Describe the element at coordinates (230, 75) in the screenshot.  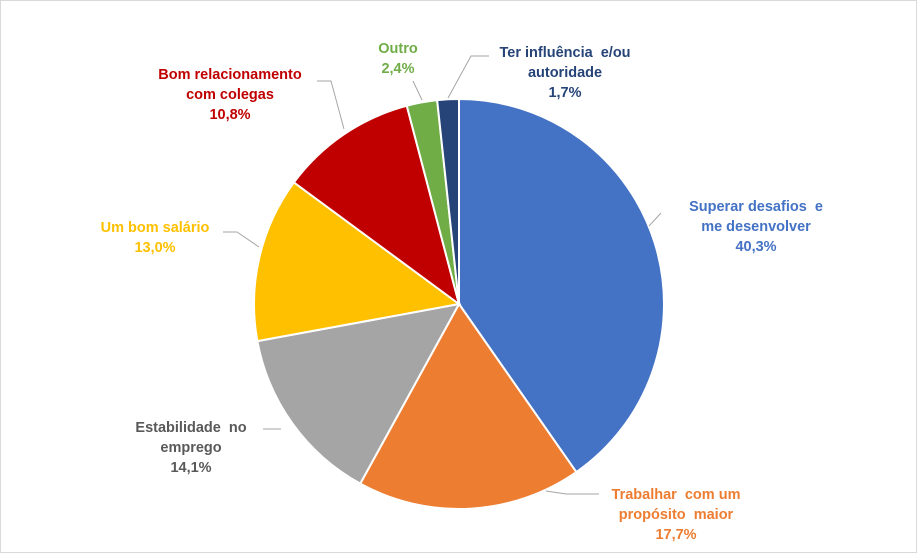
I see `slice-category-label: Bom relacionamento` at that location.